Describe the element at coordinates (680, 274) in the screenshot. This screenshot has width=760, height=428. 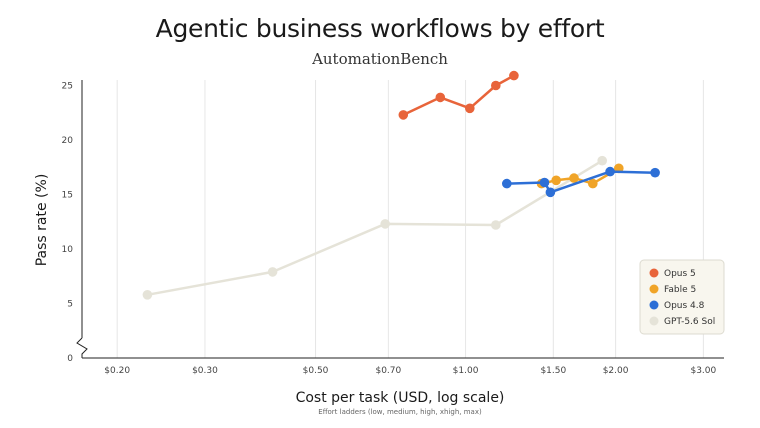
I see `legend-label: Opus 5` at that location.